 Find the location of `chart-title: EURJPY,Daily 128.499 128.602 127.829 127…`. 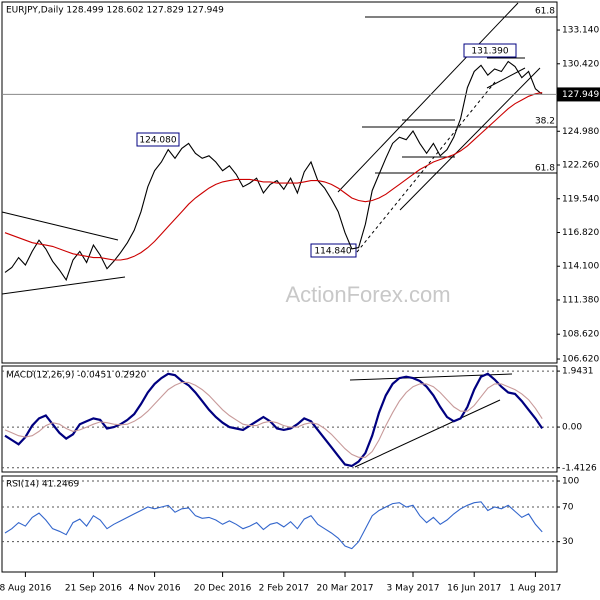

chart-title: EURJPY,Daily 128.499 128.602 127.829 127… is located at coordinates (115, 11).